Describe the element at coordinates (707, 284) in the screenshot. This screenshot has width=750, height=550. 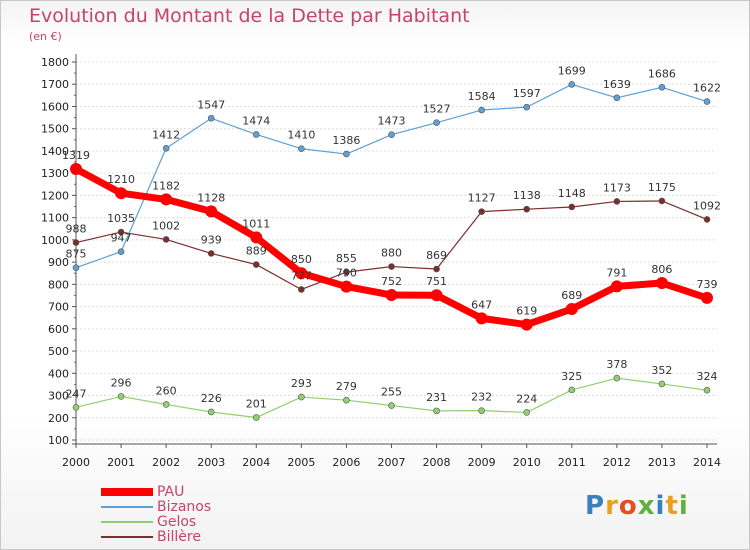
I see `data-label-pau: 739` at that location.